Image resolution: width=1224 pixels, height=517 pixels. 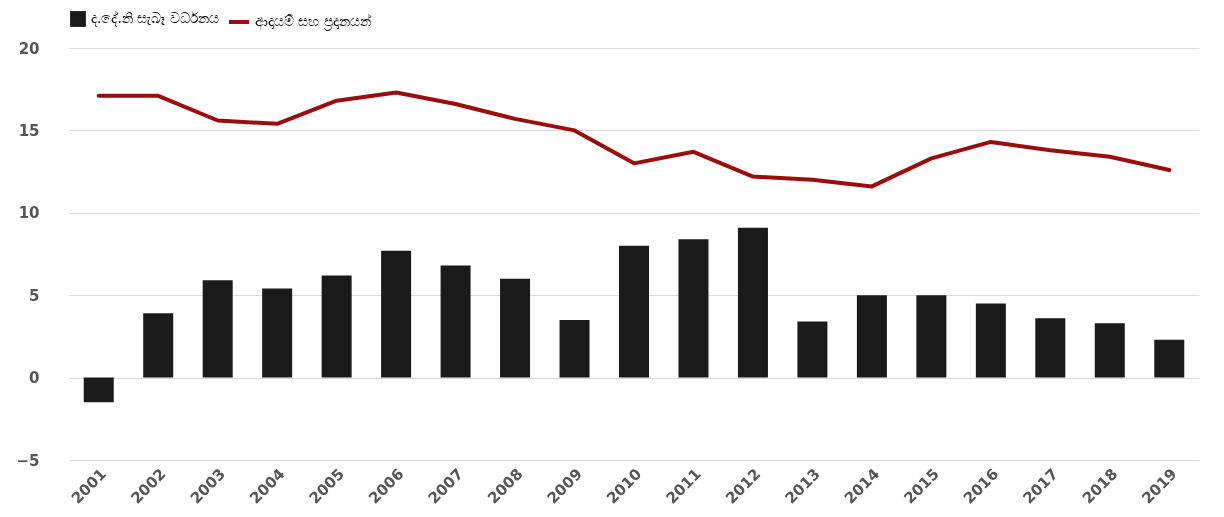 What do you see at coordinates (34, 295) in the screenshot?
I see `y-tick-label: 5` at bounding box center [34, 295].